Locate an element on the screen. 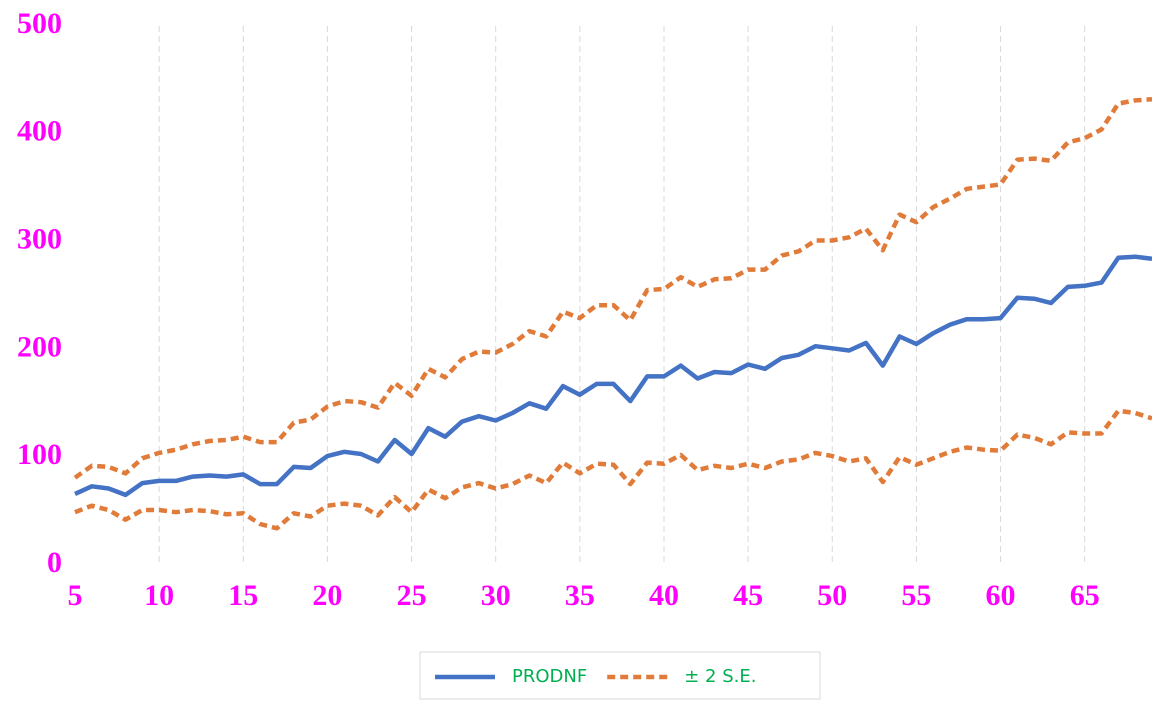 This screenshot has height=701, width=1152. y-tick-label: 100 is located at coordinates (39, 454).